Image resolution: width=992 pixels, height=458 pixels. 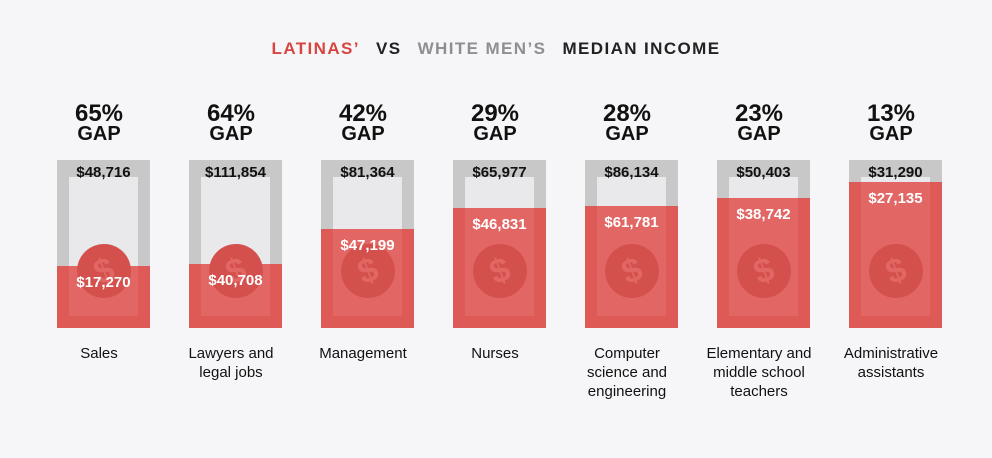 What do you see at coordinates (891, 113) in the screenshot?
I see `gap-percent-label: 13%` at bounding box center [891, 113].